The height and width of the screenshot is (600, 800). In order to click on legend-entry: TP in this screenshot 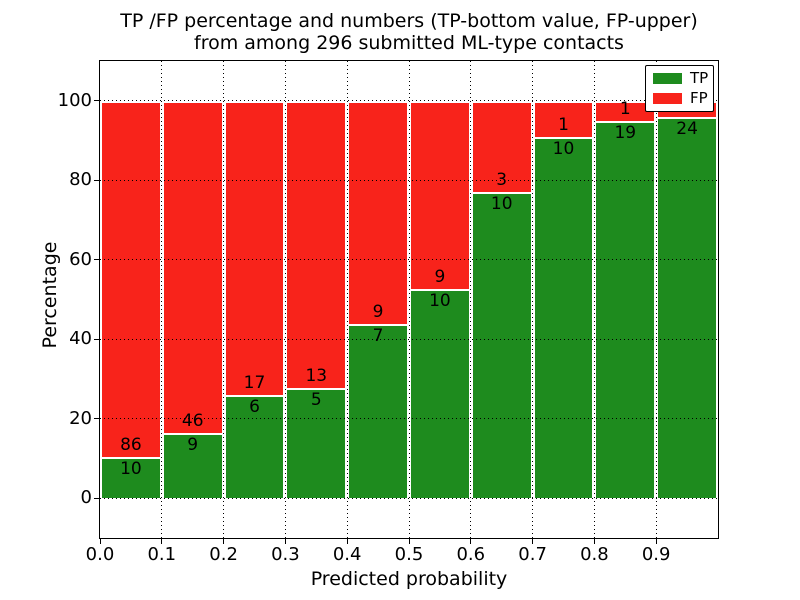, I will do `click(681, 78)`.